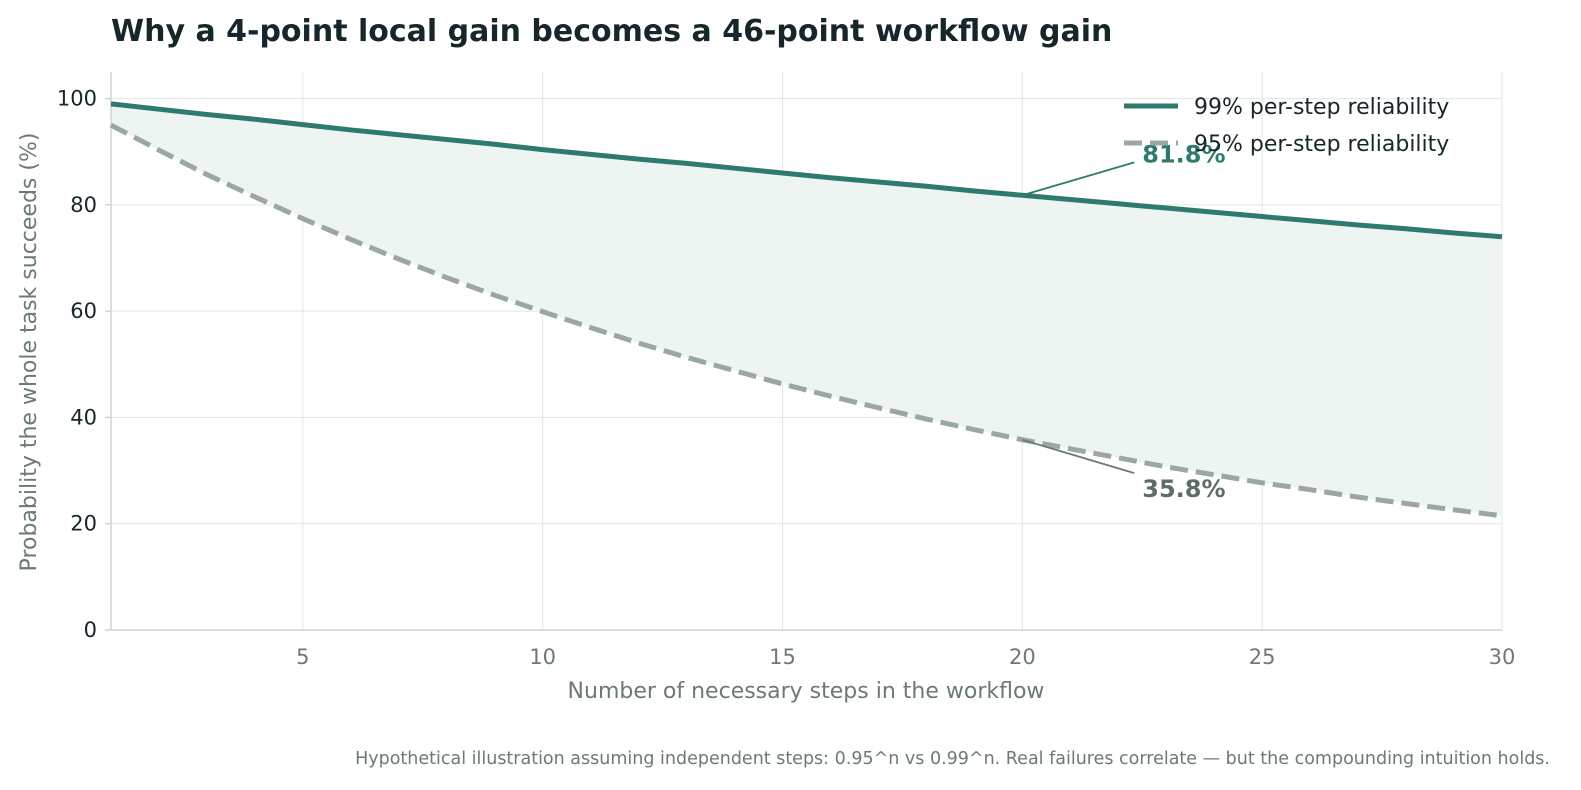  What do you see at coordinates (302, 657) in the screenshot?
I see `x-tick-label: 5` at bounding box center [302, 657].